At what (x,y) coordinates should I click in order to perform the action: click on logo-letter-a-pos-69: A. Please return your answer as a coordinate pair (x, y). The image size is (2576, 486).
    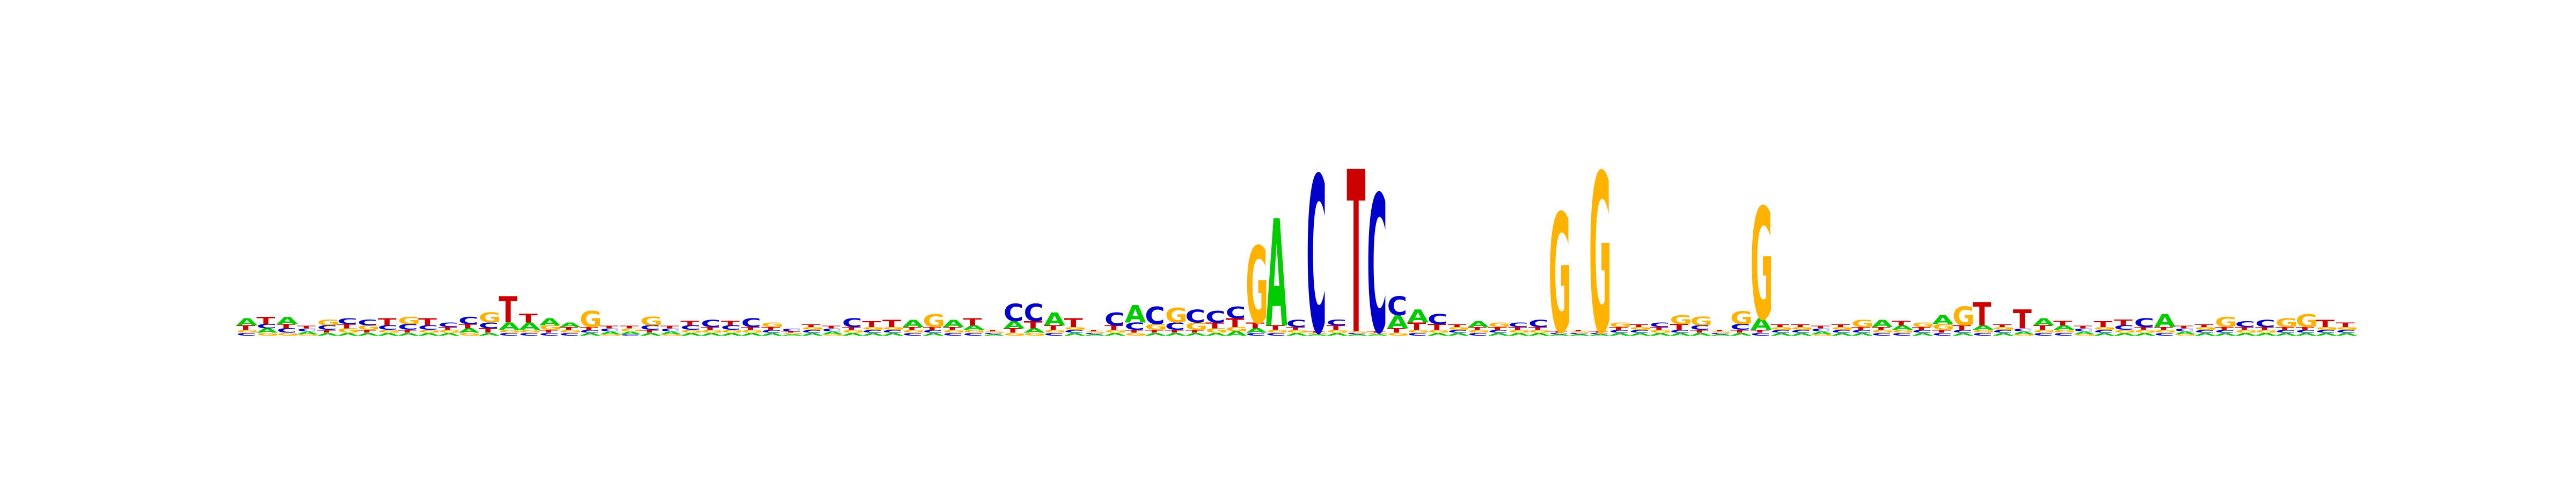
    Looking at the image, I should click on (1620, 334).